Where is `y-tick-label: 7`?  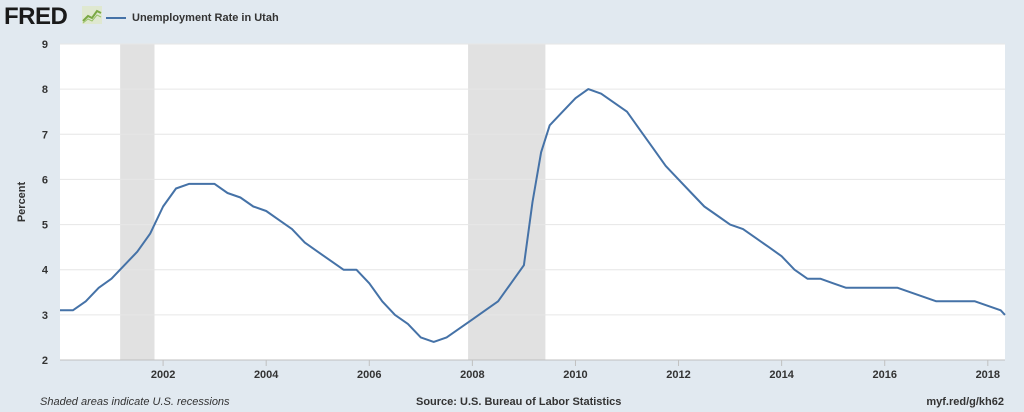
y-tick-label: 7 is located at coordinates (45, 135).